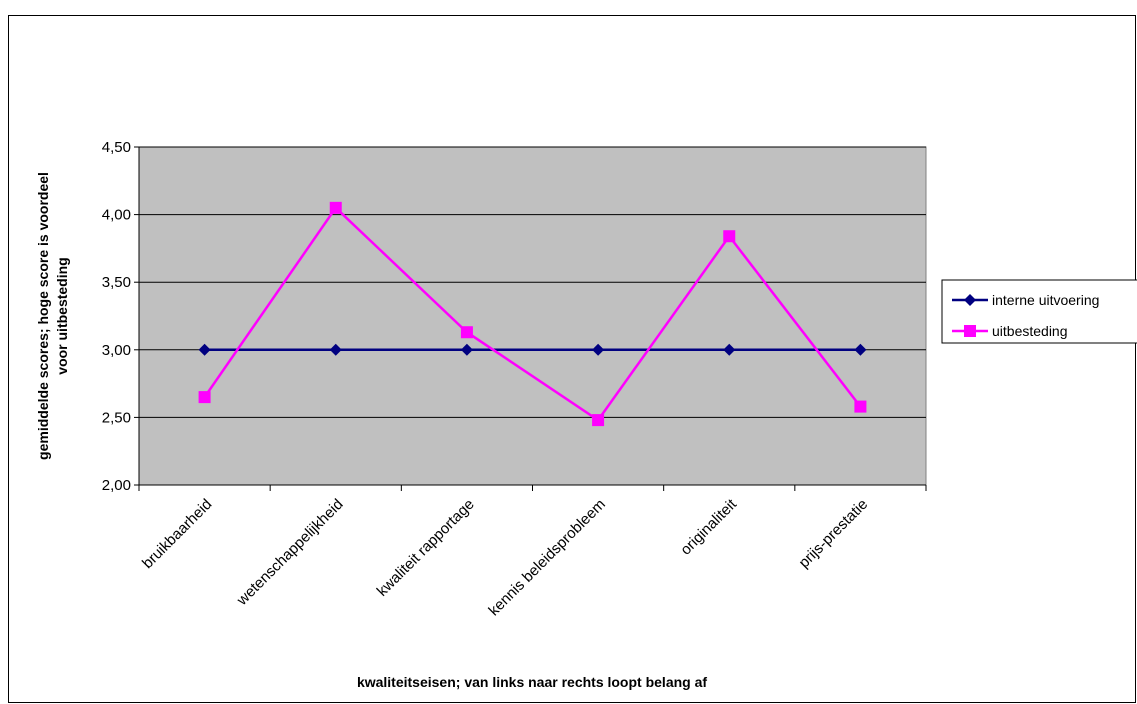  What do you see at coordinates (116, 485) in the screenshot?
I see `y-tick-label: 2,00` at bounding box center [116, 485].